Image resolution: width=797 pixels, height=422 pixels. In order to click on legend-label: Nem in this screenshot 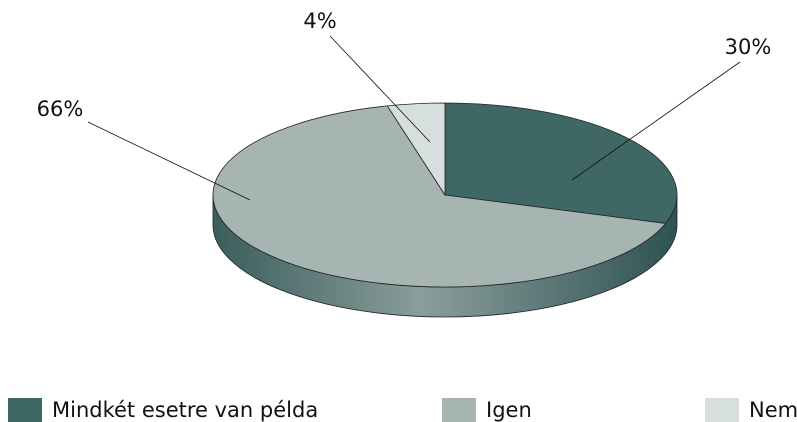, I will do `click(773, 410)`.